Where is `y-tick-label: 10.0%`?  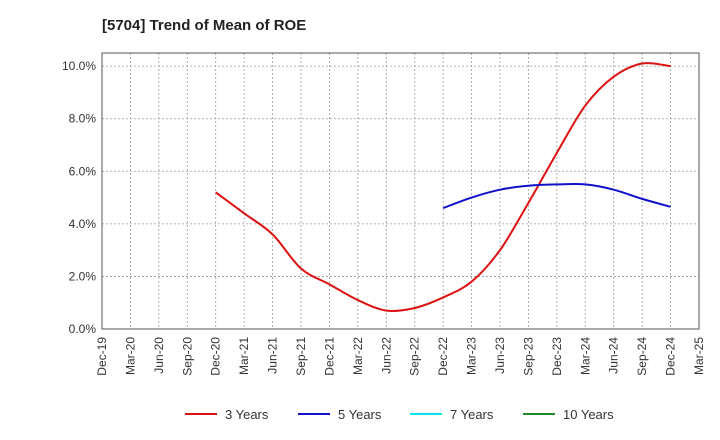
y-tick-label: 10.0% is located at coordinates (79, 66).